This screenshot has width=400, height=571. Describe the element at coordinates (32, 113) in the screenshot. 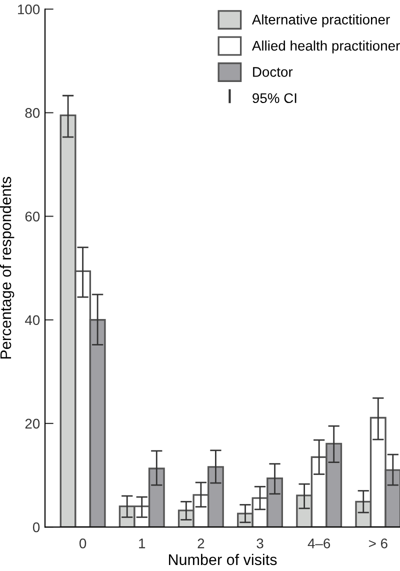

I see `y-tick-label: 80` at that location.